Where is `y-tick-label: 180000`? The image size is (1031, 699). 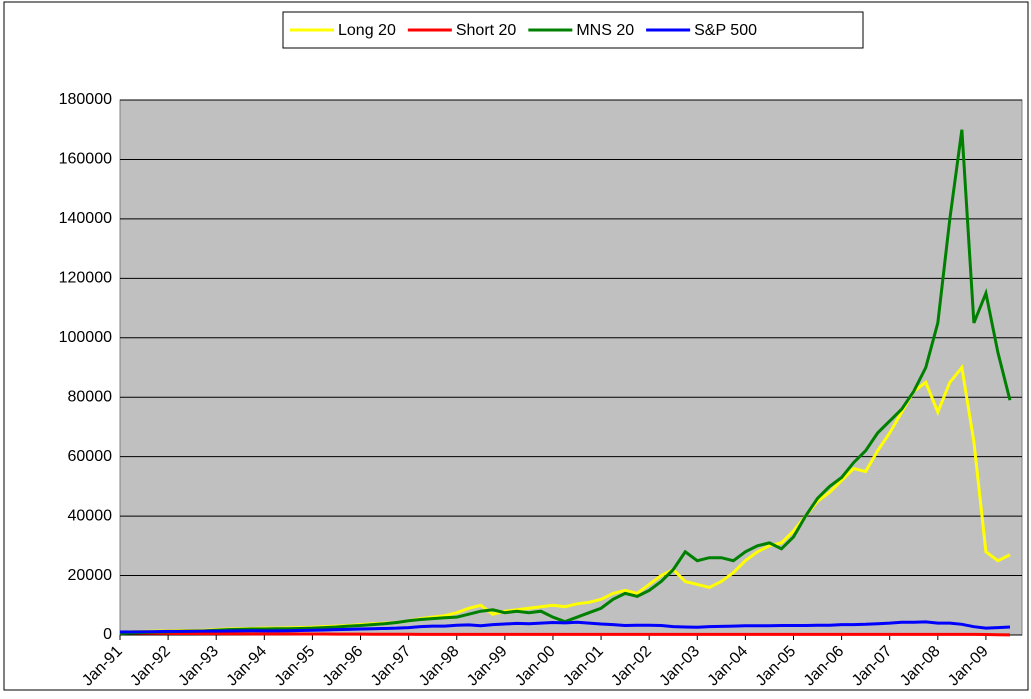 y-tick-label: 180000 is located at coordinates (85, 99).